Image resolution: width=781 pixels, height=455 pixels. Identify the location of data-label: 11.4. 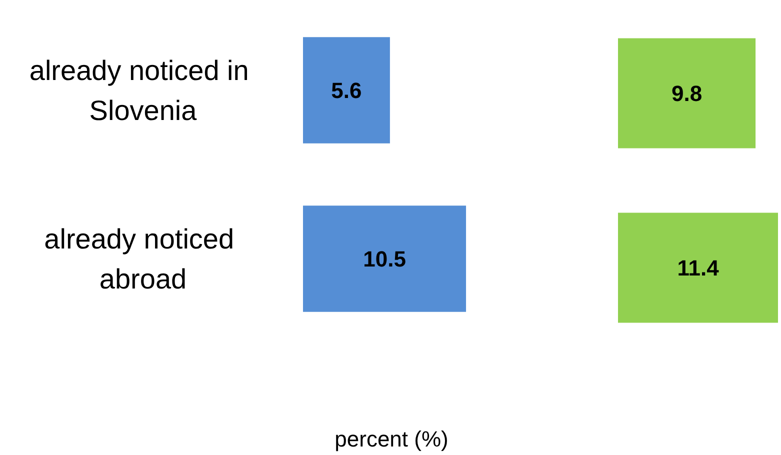
(698, 267).